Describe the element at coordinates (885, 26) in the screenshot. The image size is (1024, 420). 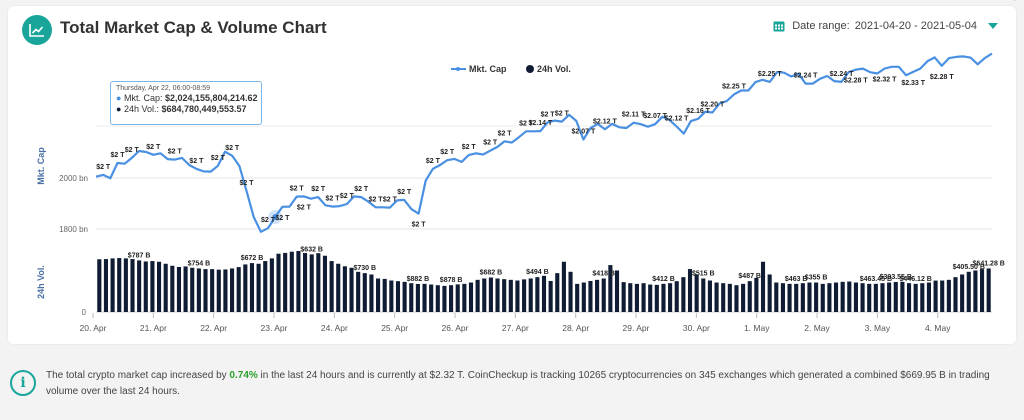
I see `date-range-picker: Date range: 2021-04-20 - 2021-05-04` at that location.